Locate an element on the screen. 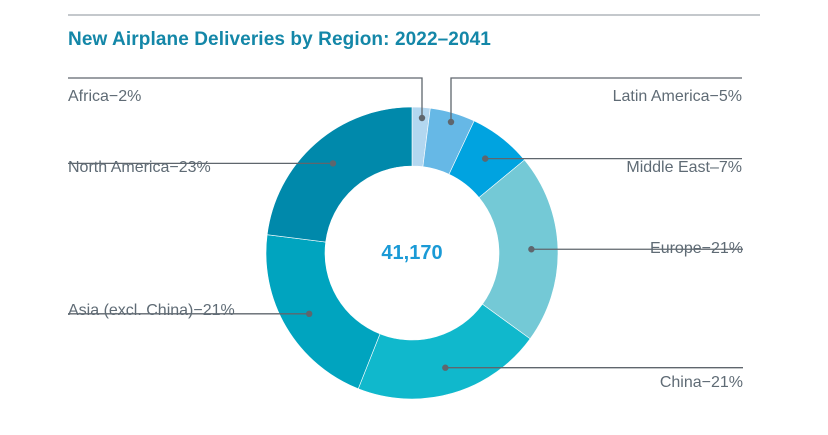  leader-dot-latin-america is located at coordinates (451, 122).